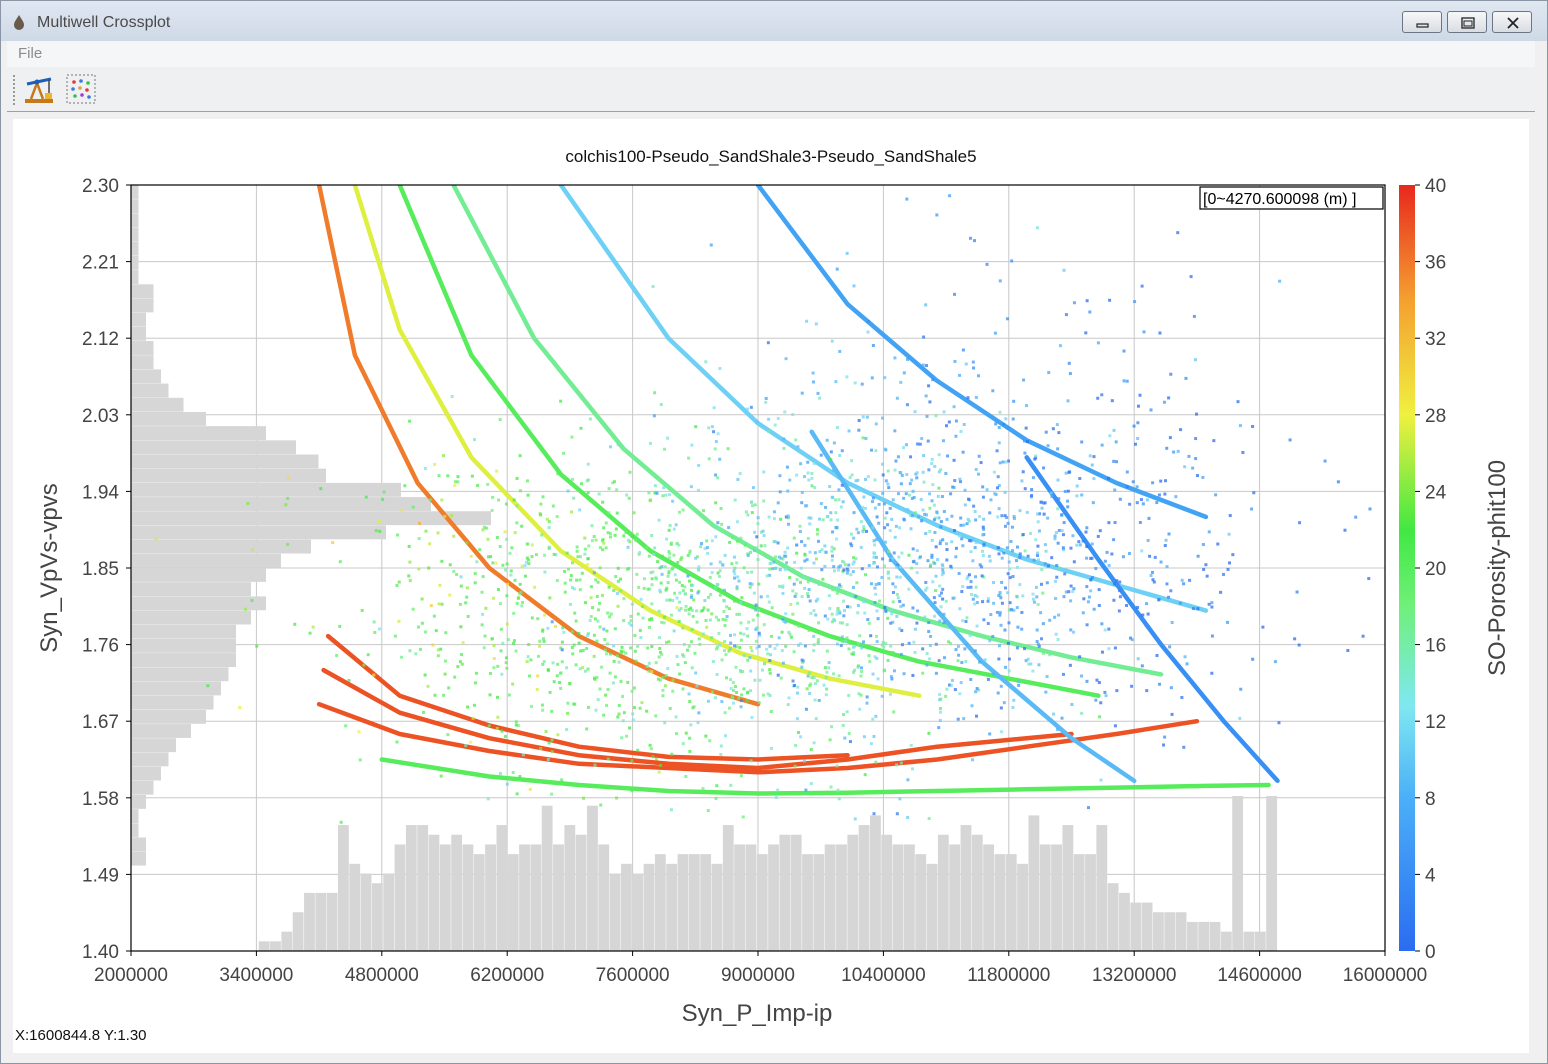  Describe the element at coordinates (774, 21) in the screenshot. I see `title-bar: Multiwell Crossplot` at that location.